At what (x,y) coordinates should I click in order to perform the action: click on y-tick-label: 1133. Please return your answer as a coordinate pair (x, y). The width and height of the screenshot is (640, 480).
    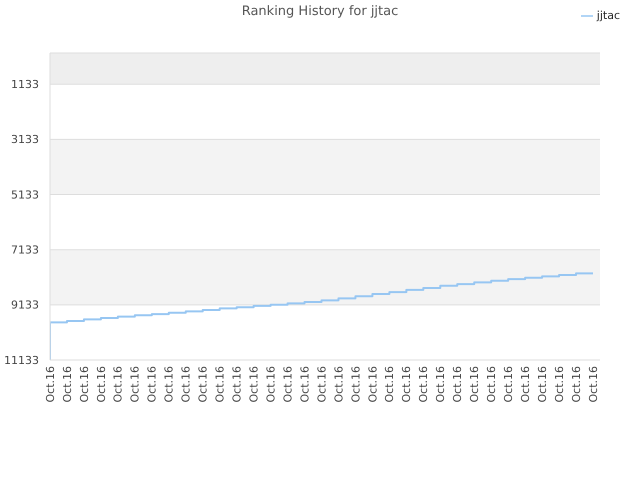
    Looking at the image, I should click on (25, 85).